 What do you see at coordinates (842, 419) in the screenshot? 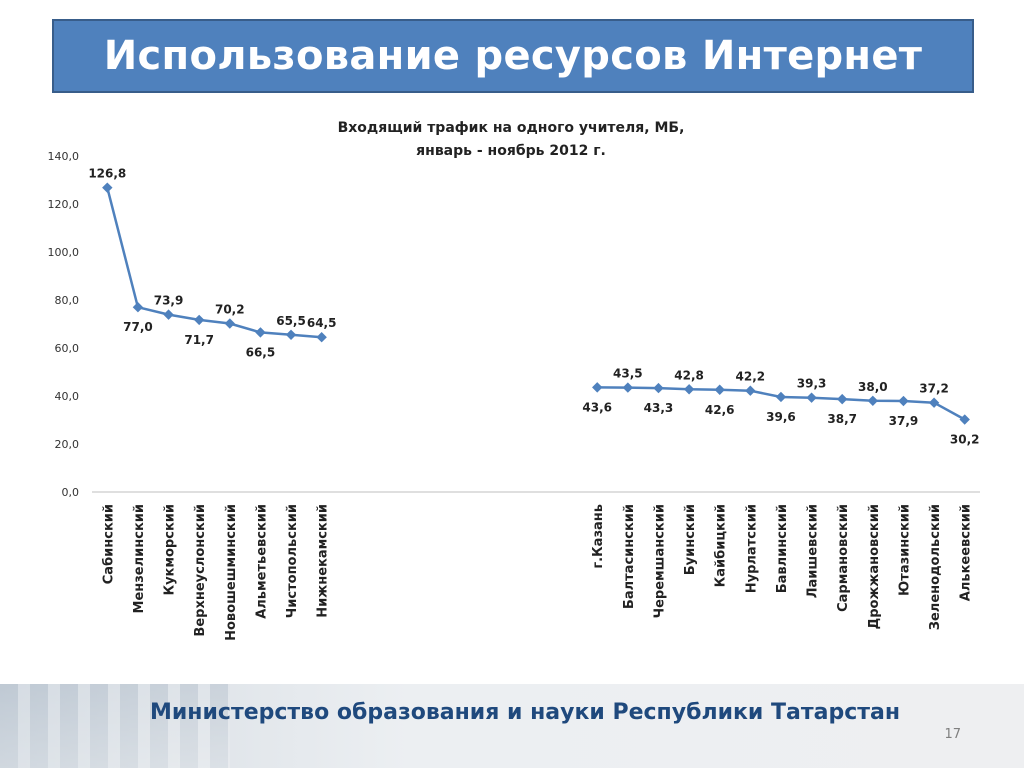
I see `data-label: 38,7` at bounding box center [842, 419].